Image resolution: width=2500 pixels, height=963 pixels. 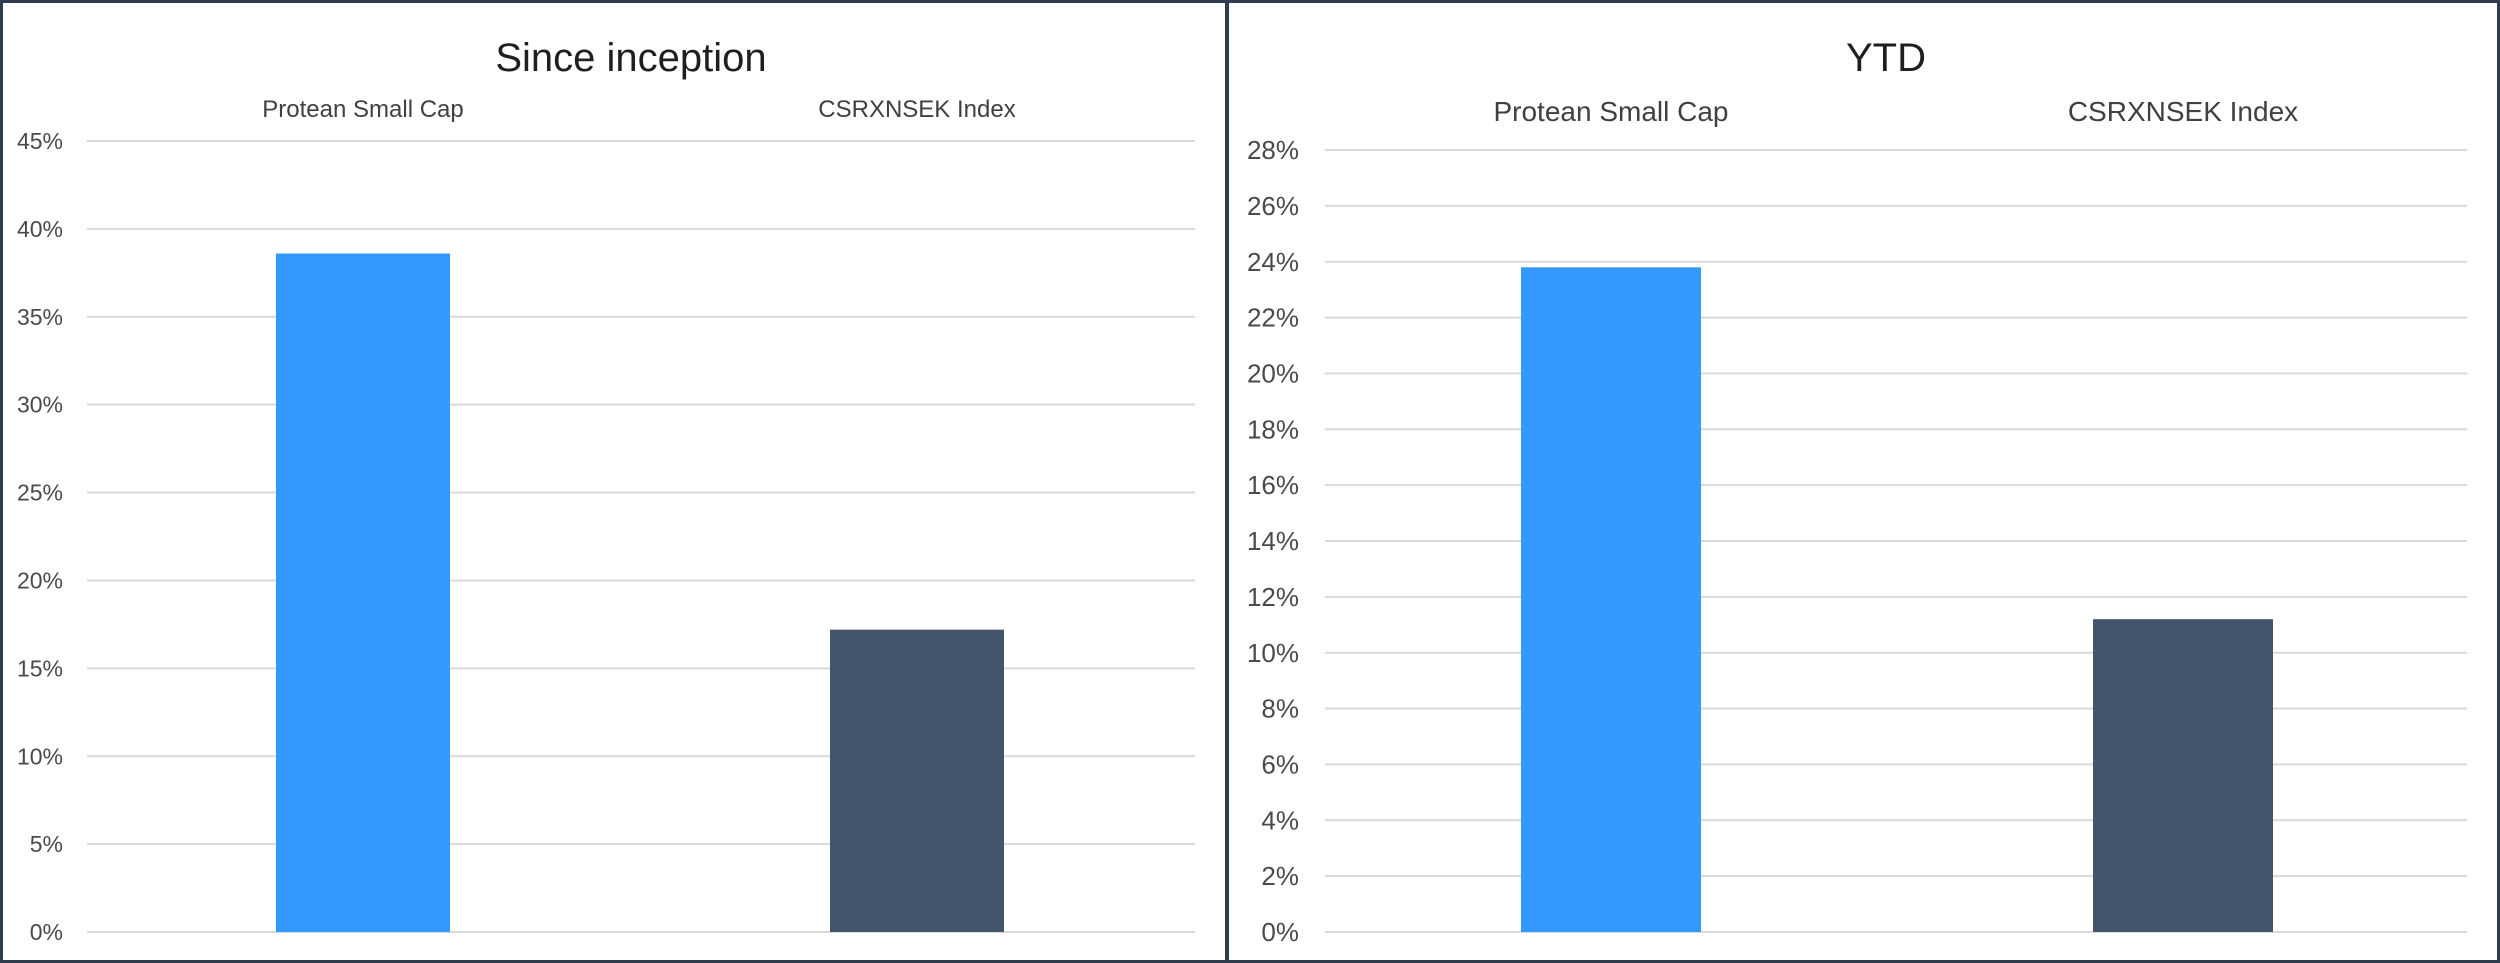 I want to click on y-tick-label: 22%, so click(x=1273, y=318).